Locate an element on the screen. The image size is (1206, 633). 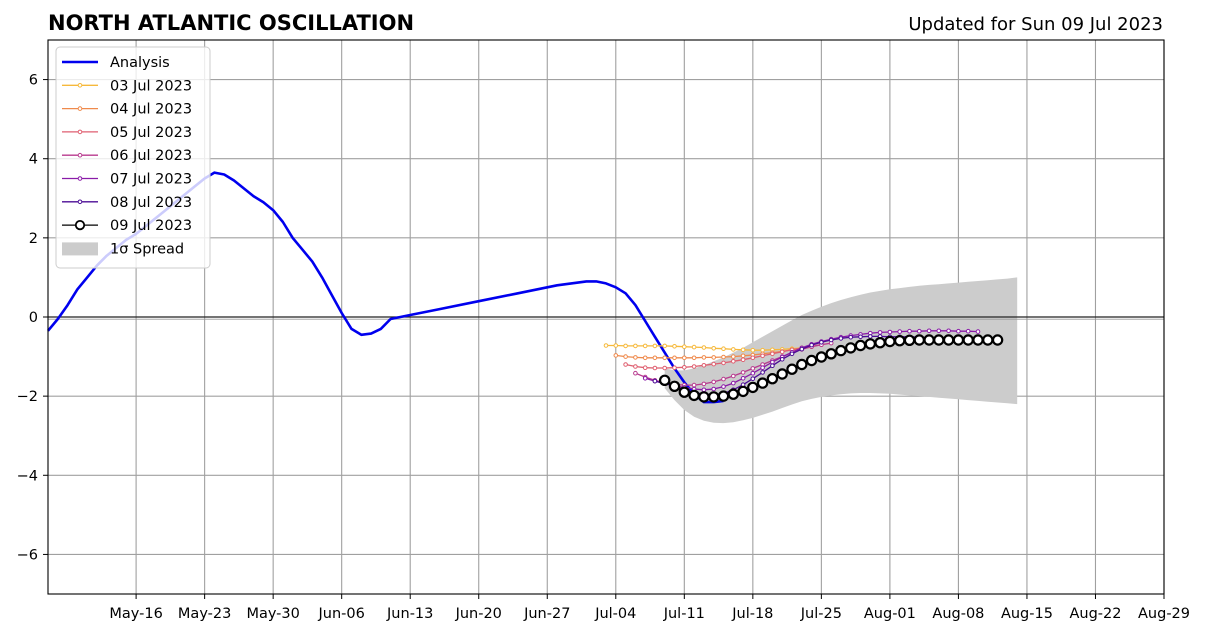
legend-entry: 06 Jul 2023 is located at coordinates (127, 156).